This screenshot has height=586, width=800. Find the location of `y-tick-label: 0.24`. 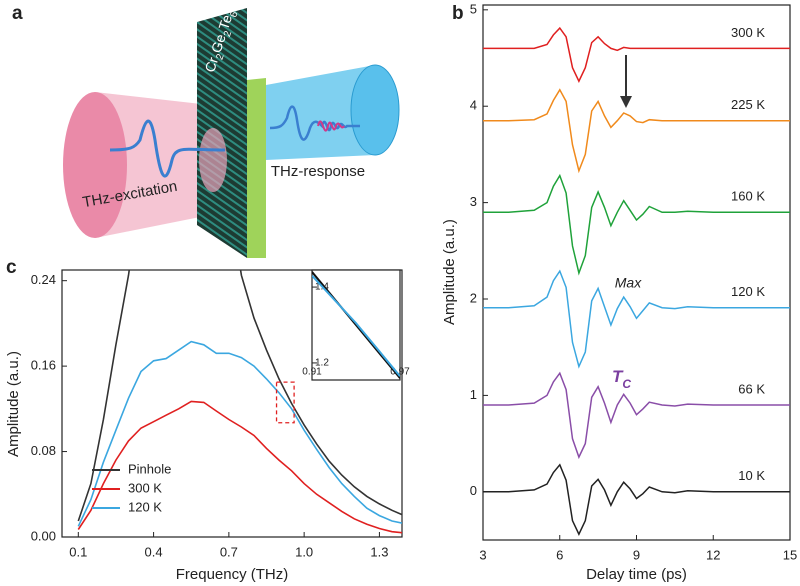

y-tick-label: 0.24 is located at coordinates (43, 279).